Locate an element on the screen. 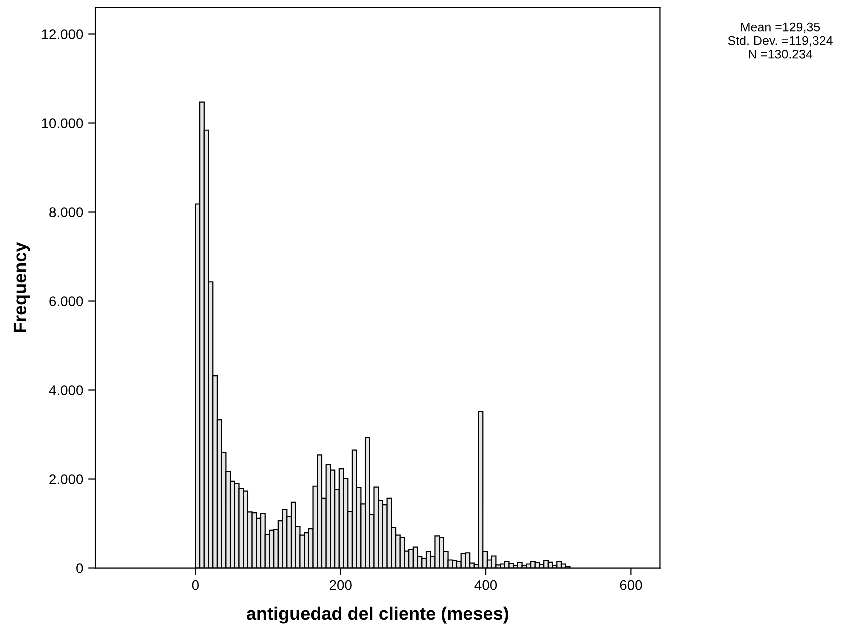  y-axis-title: Frequency is located at coordinates (22, 287).